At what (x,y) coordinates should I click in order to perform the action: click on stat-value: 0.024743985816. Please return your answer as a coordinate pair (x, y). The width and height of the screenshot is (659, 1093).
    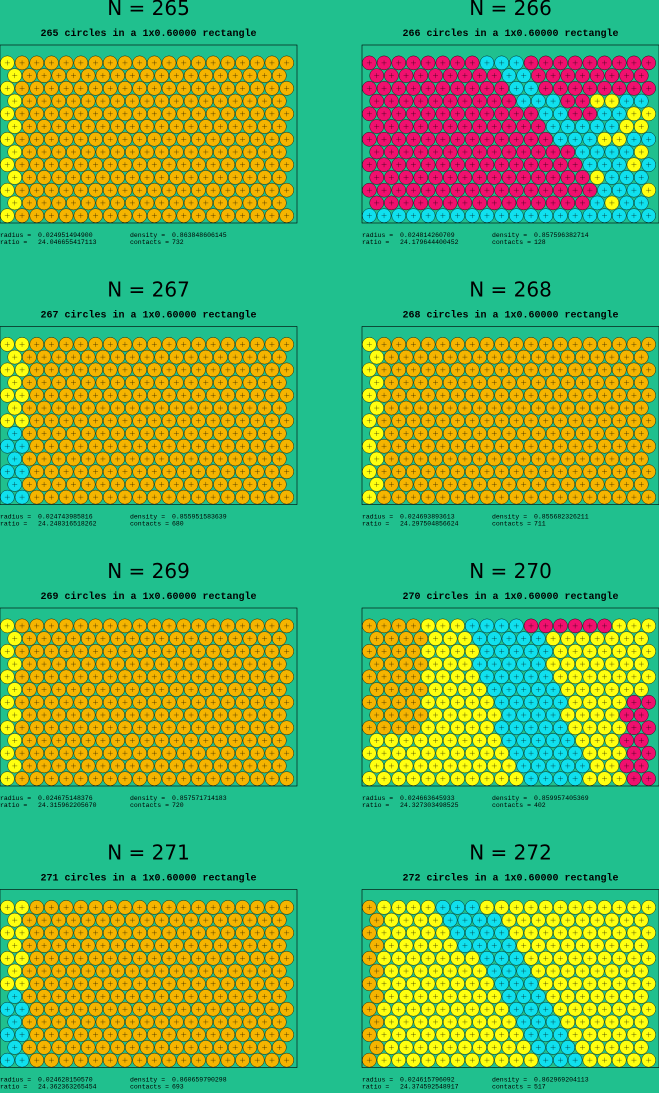
    Looking at the image, I should click on (65, 517).